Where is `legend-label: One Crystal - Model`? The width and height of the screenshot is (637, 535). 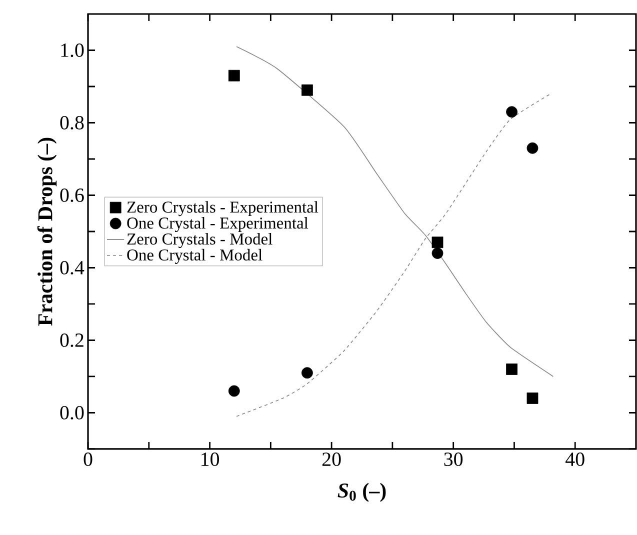
legend-label: One Crystal - Model is located at coordinates (194, 256).